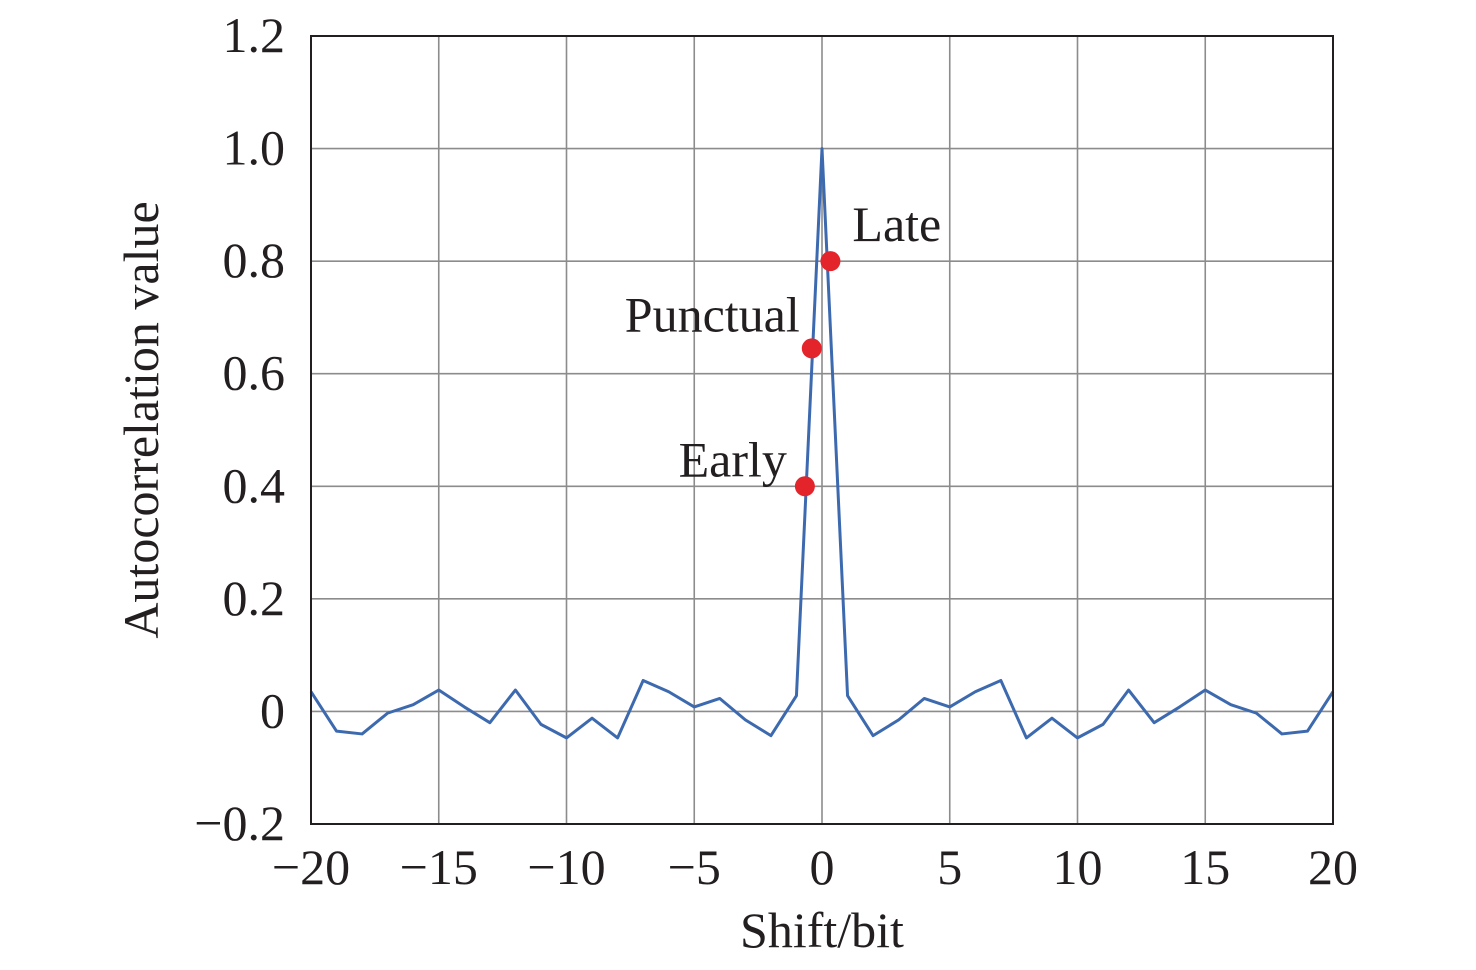 This screenshot has height=970, width=1476. Describe the element at coordinates (439, 867) in the screenshot. I see `x-tick-label: −15` at that location.